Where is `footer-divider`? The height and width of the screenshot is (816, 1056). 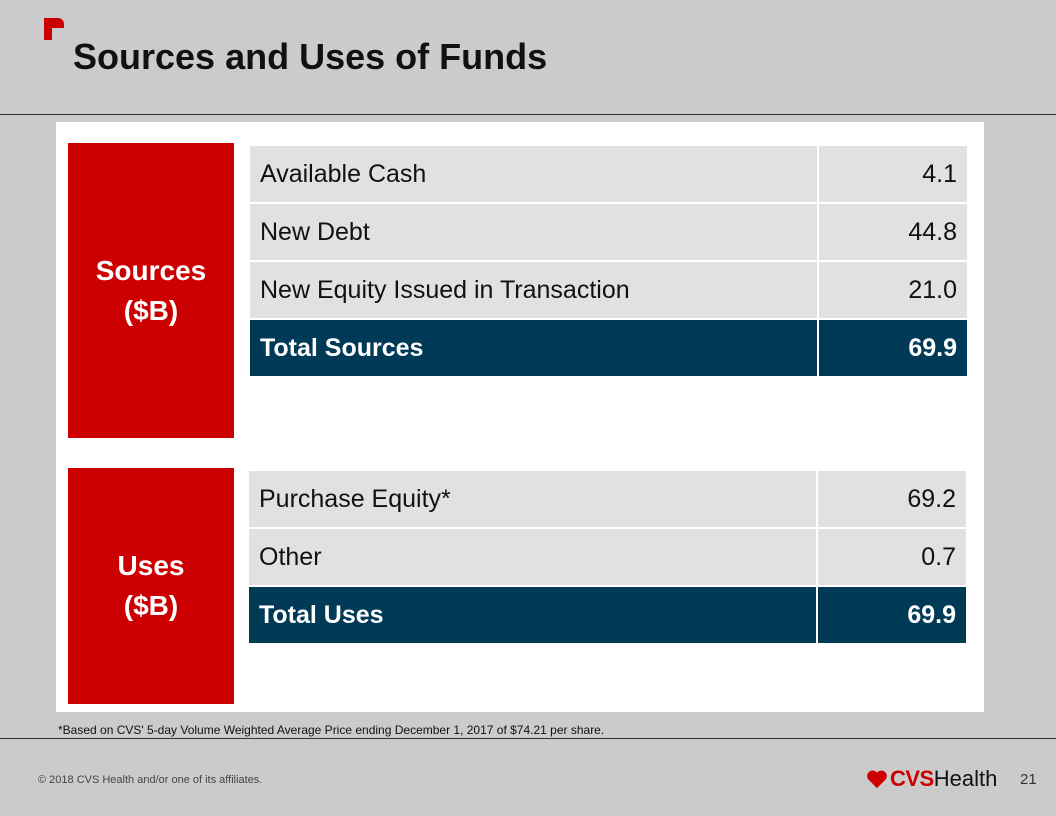
footer-divider is located at coordinates (528, 738).